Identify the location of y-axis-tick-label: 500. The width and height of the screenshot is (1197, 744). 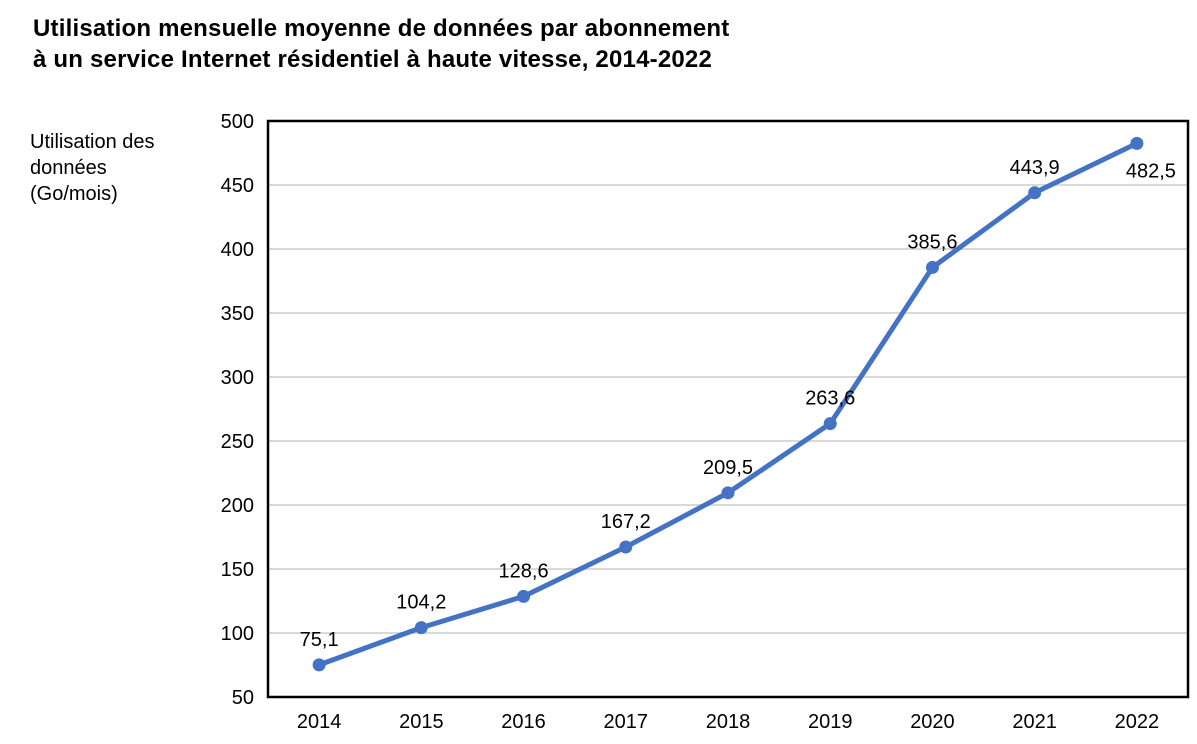
(237, 122).